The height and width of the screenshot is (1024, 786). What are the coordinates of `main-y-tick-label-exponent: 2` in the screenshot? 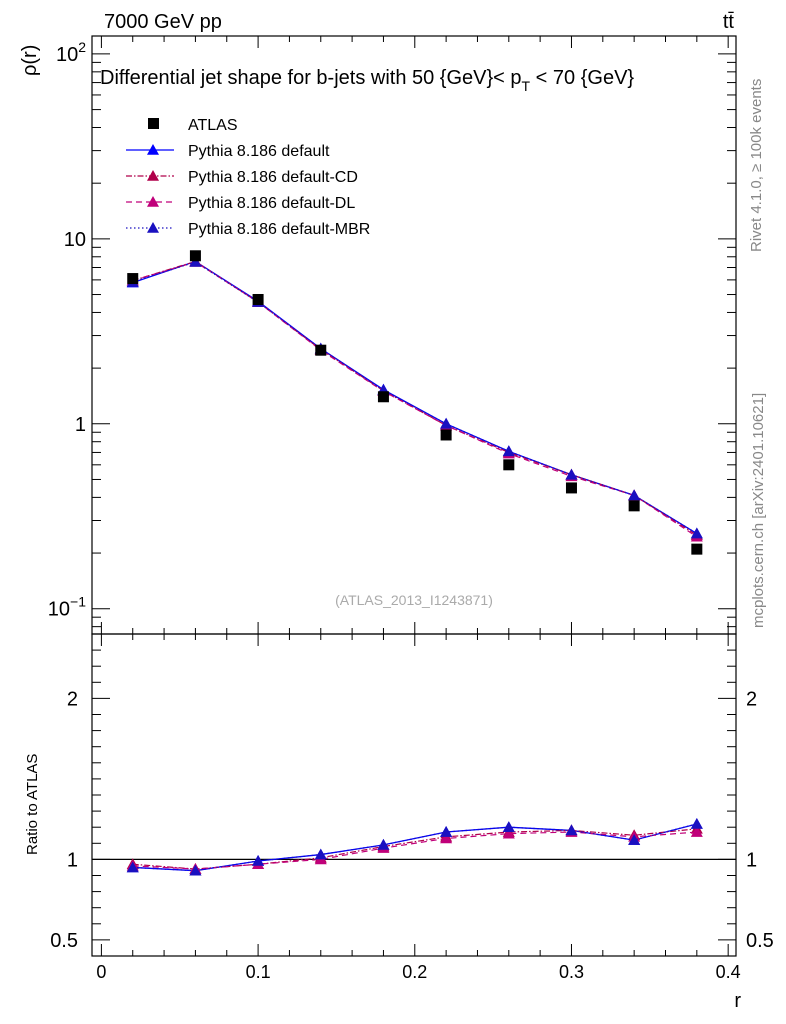 It's located at (82, 47).